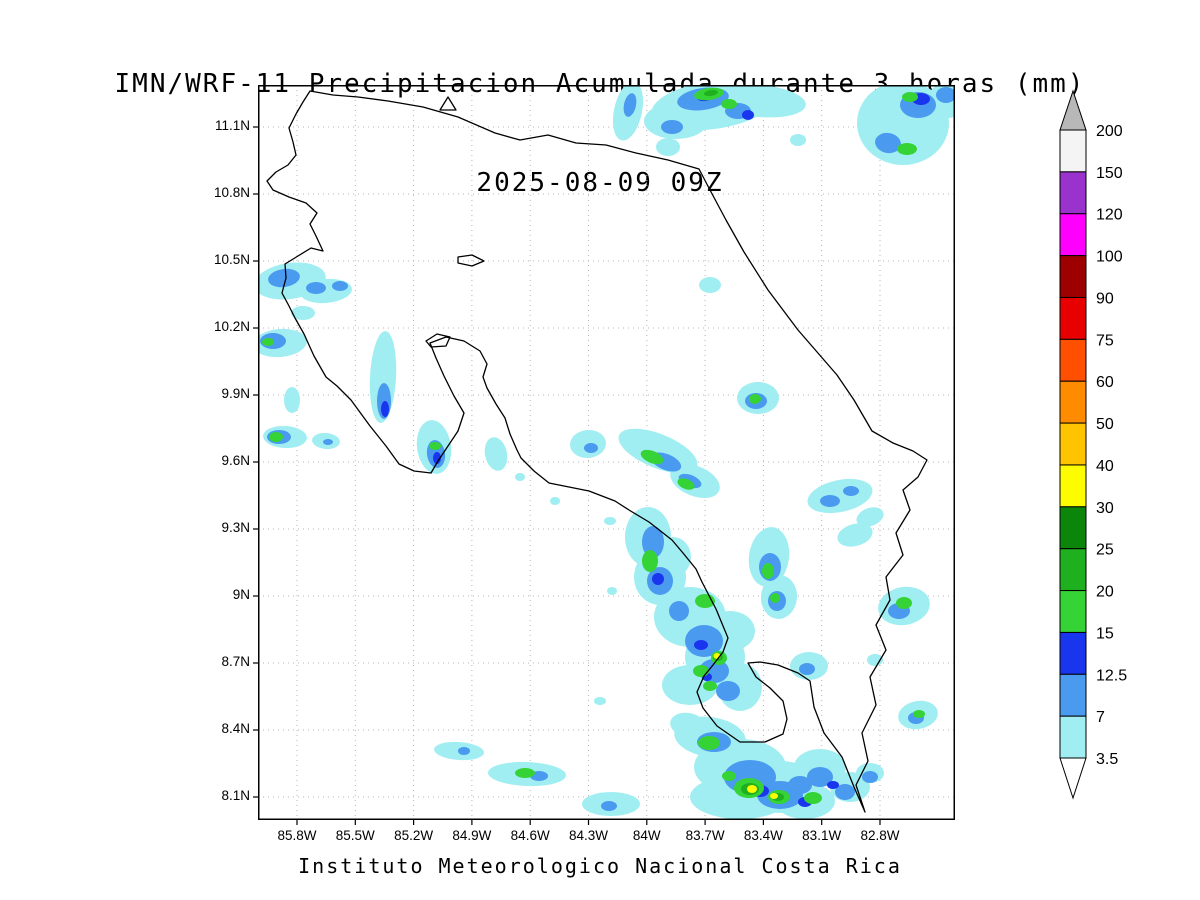 This screenshot has height=900, width=1200. I want to click on colorbar-label: 120, so click(1109, 215).